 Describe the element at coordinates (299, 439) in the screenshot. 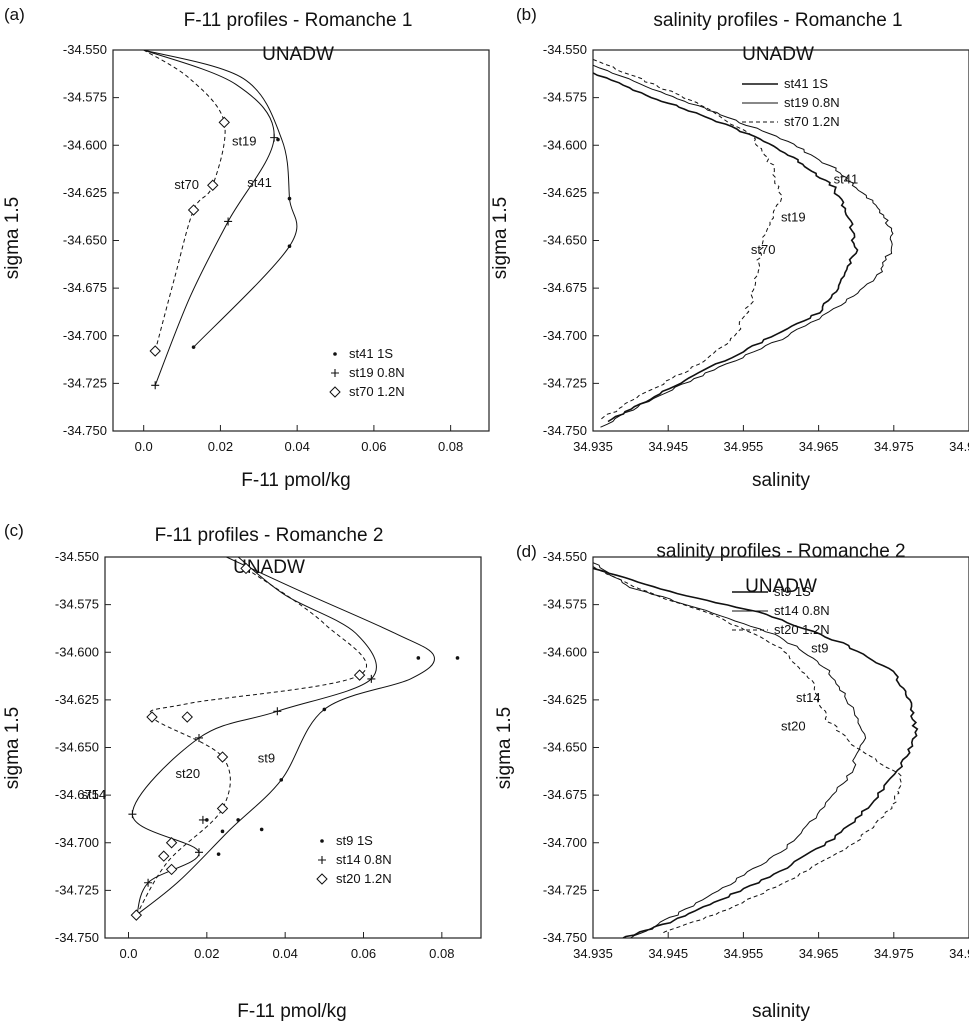

I see `panel-a-xticks: 0.0 0.02 0.04 0.06 0.08` at that location.